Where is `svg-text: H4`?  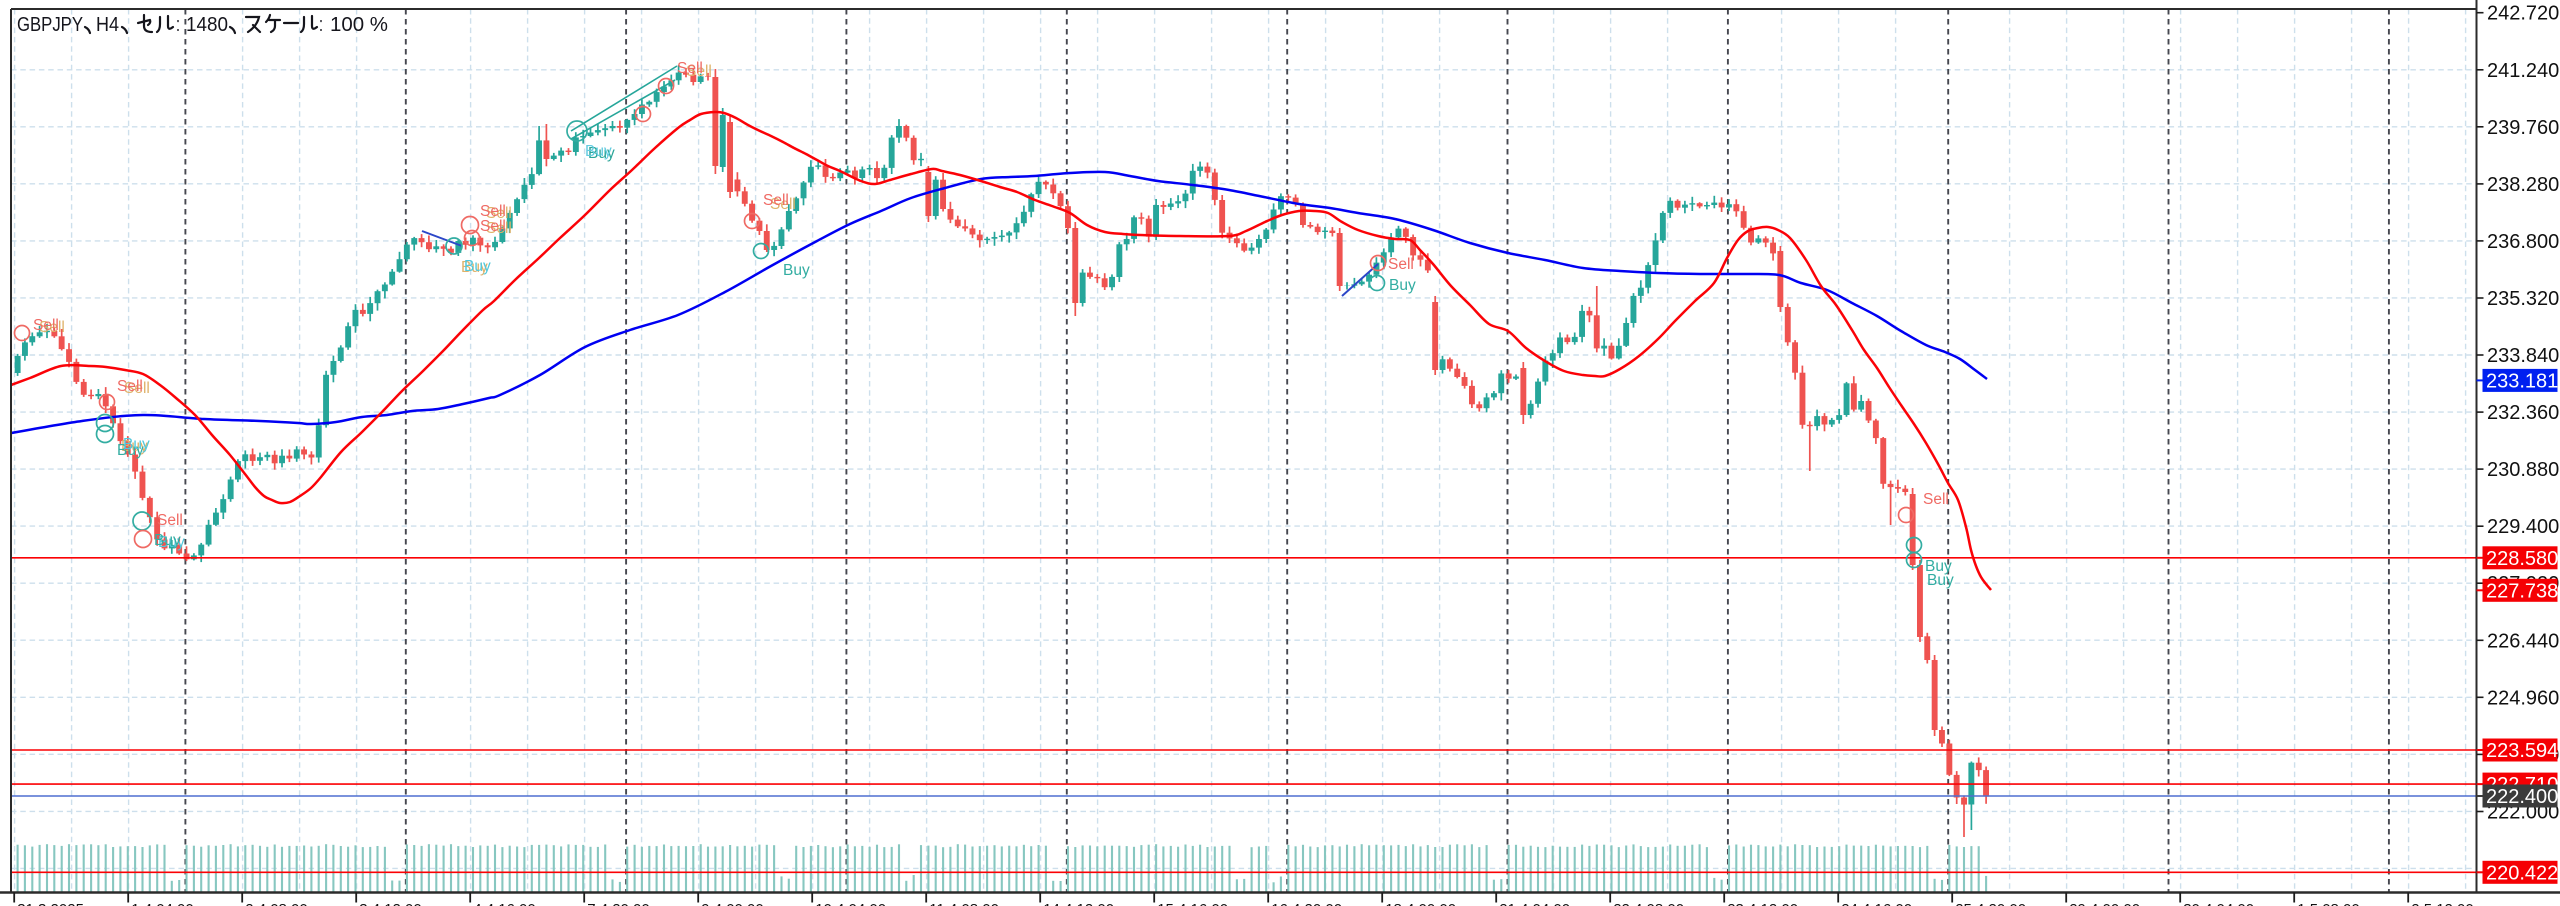 svg-text: H4 is located at coordinates (107, 24).